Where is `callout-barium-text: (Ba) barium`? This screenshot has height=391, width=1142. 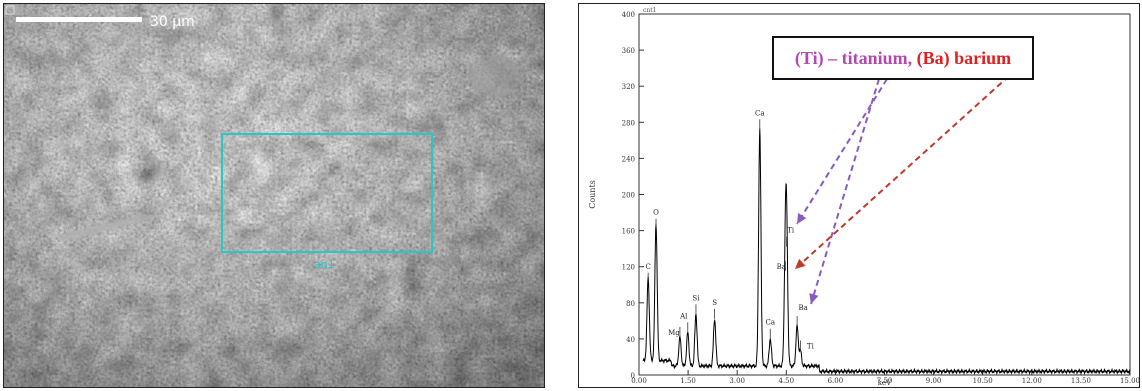 callout-barium-text: (Ba) barium is located at coordinates (964, 57).